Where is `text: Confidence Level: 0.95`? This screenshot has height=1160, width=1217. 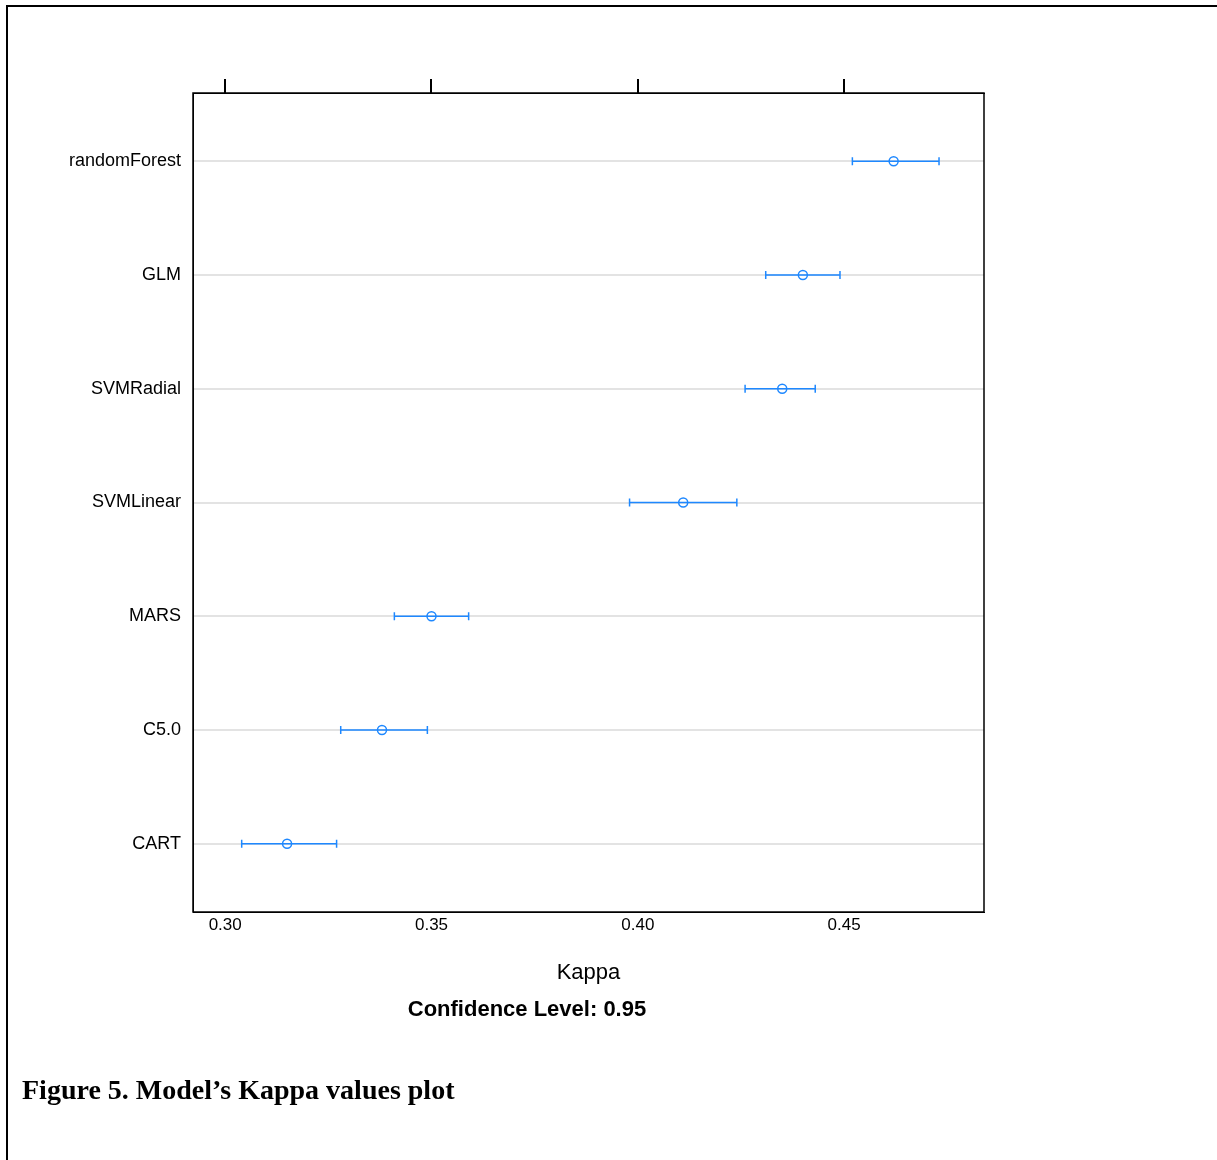 text: Confidence Level: 0.95 is located at coordinates (527, 1009).